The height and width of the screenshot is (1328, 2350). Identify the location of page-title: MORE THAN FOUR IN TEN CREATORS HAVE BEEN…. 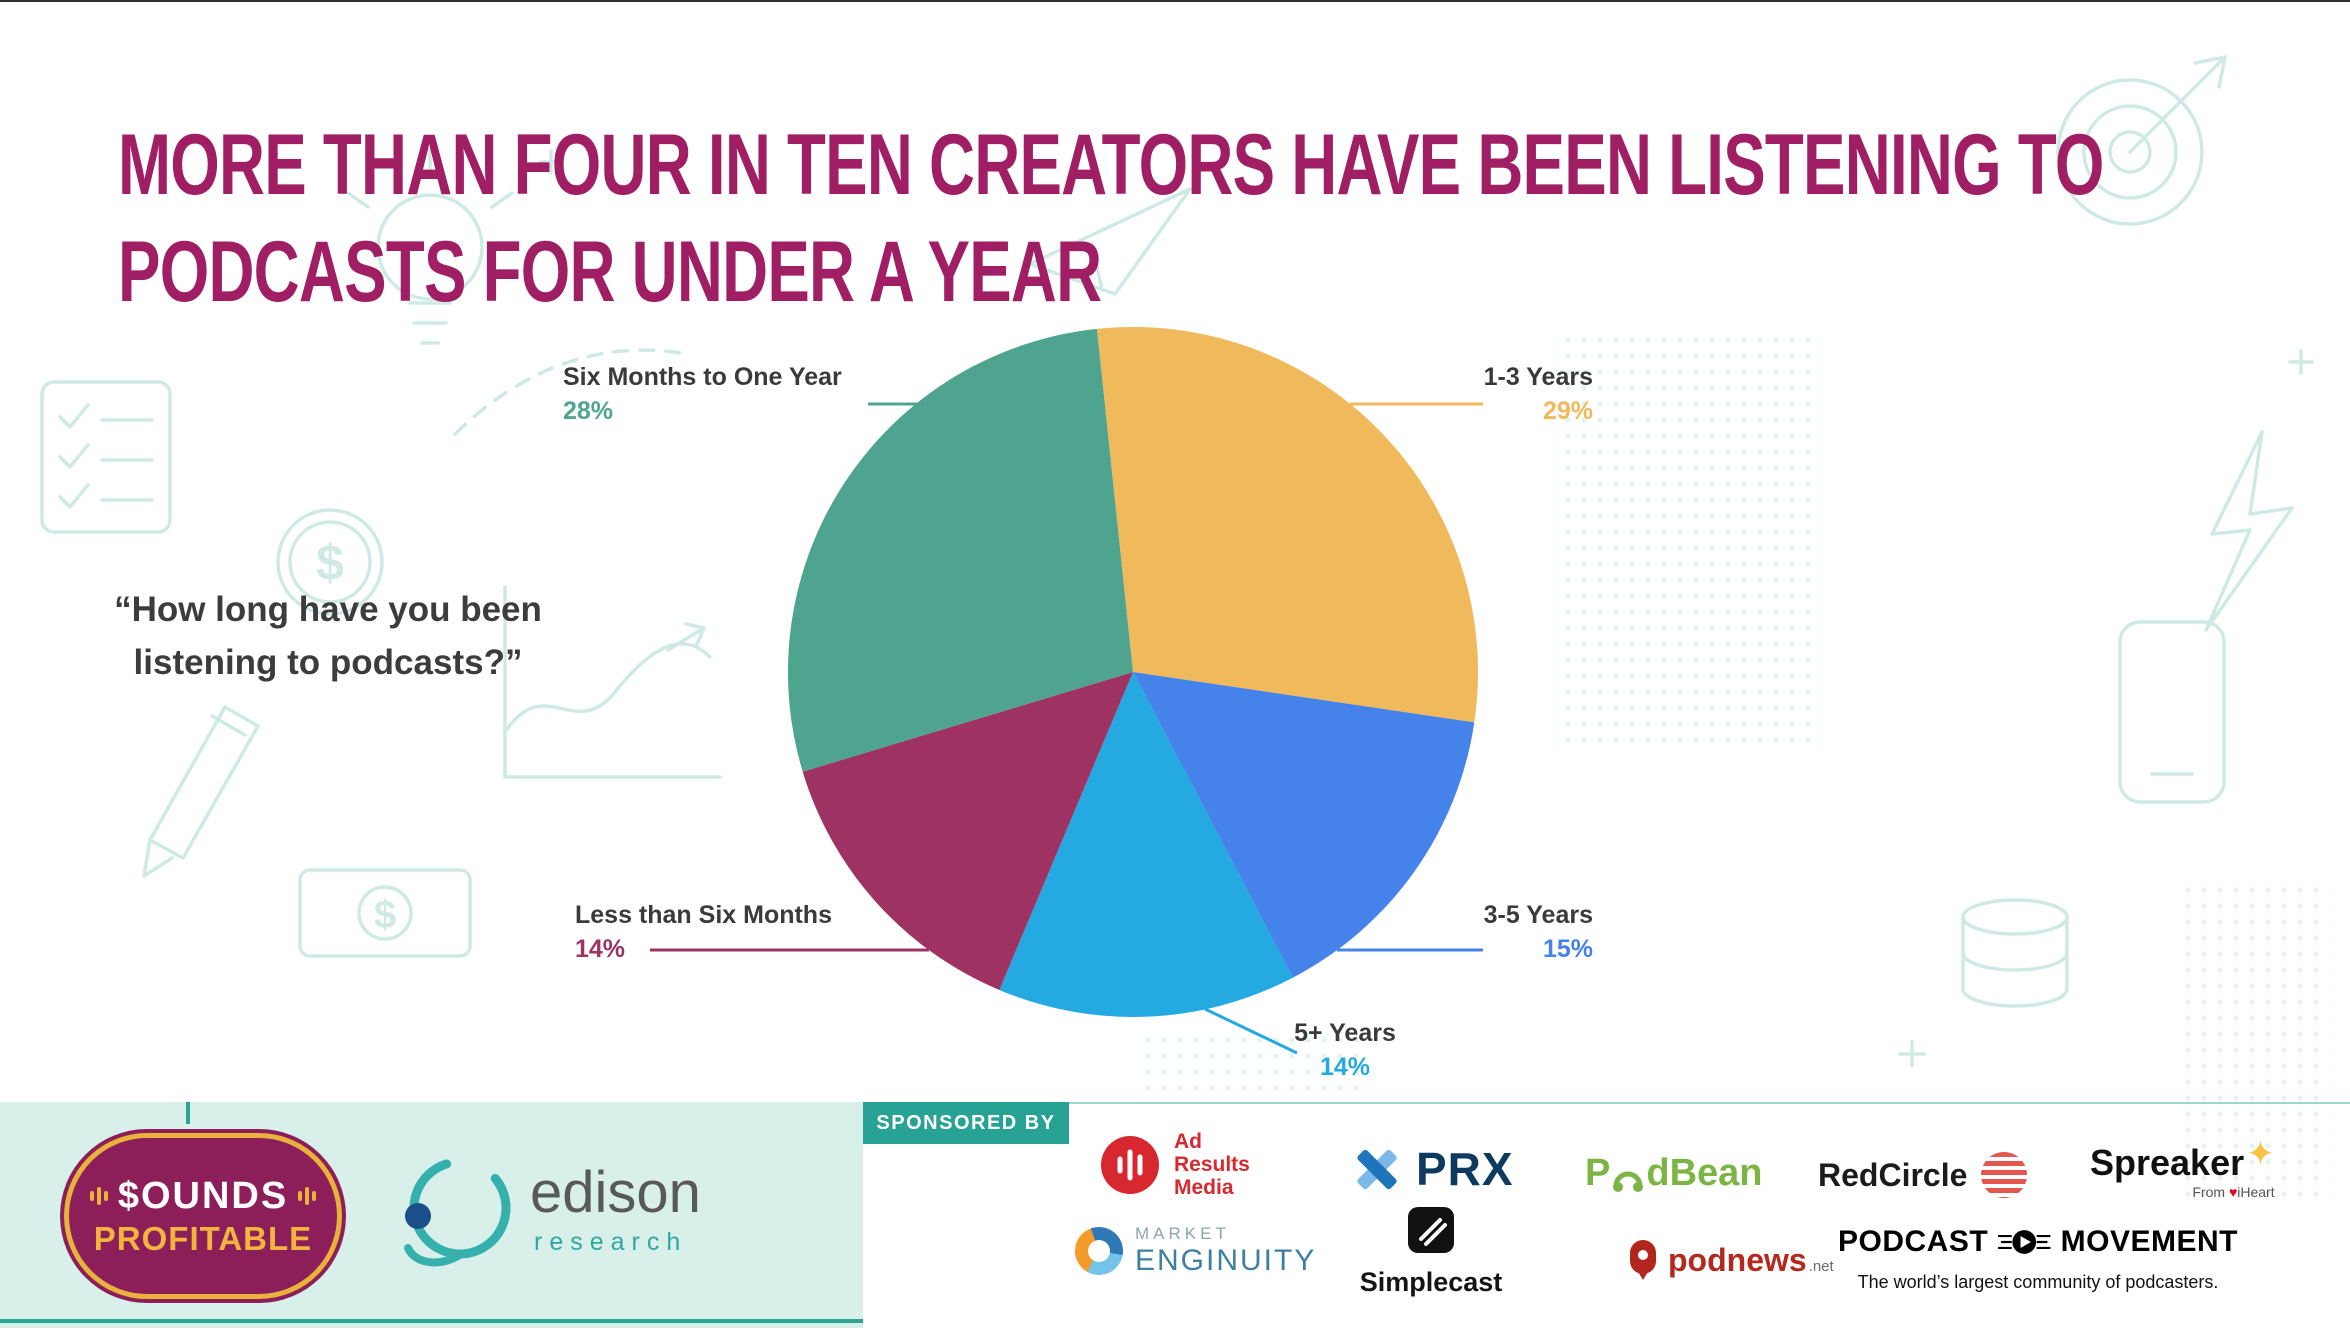
(1111, 219).